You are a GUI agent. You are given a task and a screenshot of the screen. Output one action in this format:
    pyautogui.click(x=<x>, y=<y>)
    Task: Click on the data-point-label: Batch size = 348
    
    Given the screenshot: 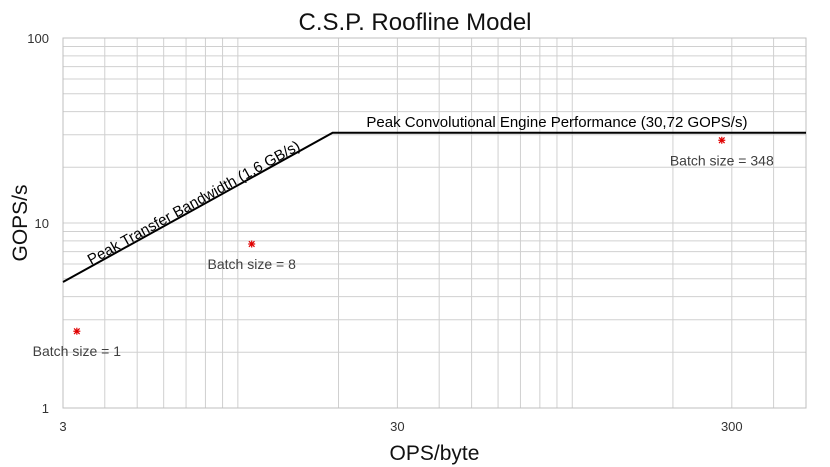 What is the action you would take?
    pyautogui.click(x=722, y=160)
    